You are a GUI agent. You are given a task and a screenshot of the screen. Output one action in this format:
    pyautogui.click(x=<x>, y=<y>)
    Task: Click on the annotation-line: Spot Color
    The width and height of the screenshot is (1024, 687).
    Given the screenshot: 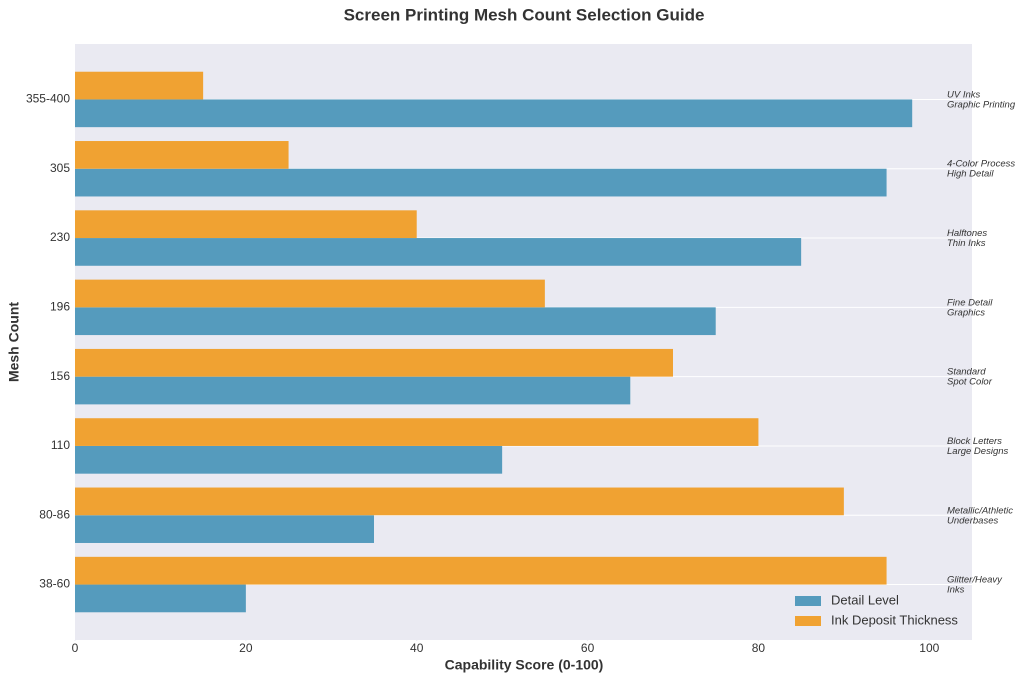 What is the action you would take?
    pyautogui.click(x=970, y=381)
    